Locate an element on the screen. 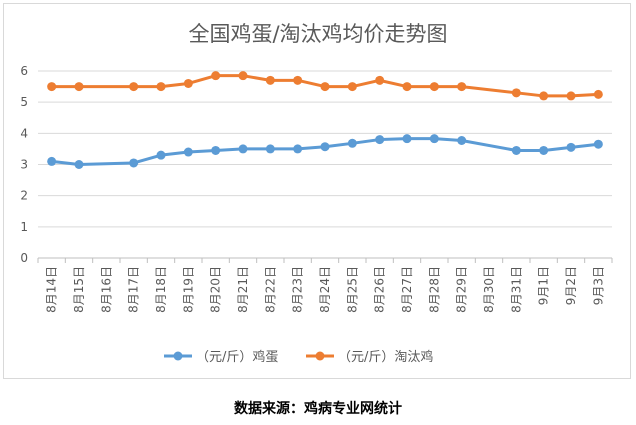 This screenshot has height=425, width=636. x-tick-label: 8月29日 is located at coordinates (462, 289).